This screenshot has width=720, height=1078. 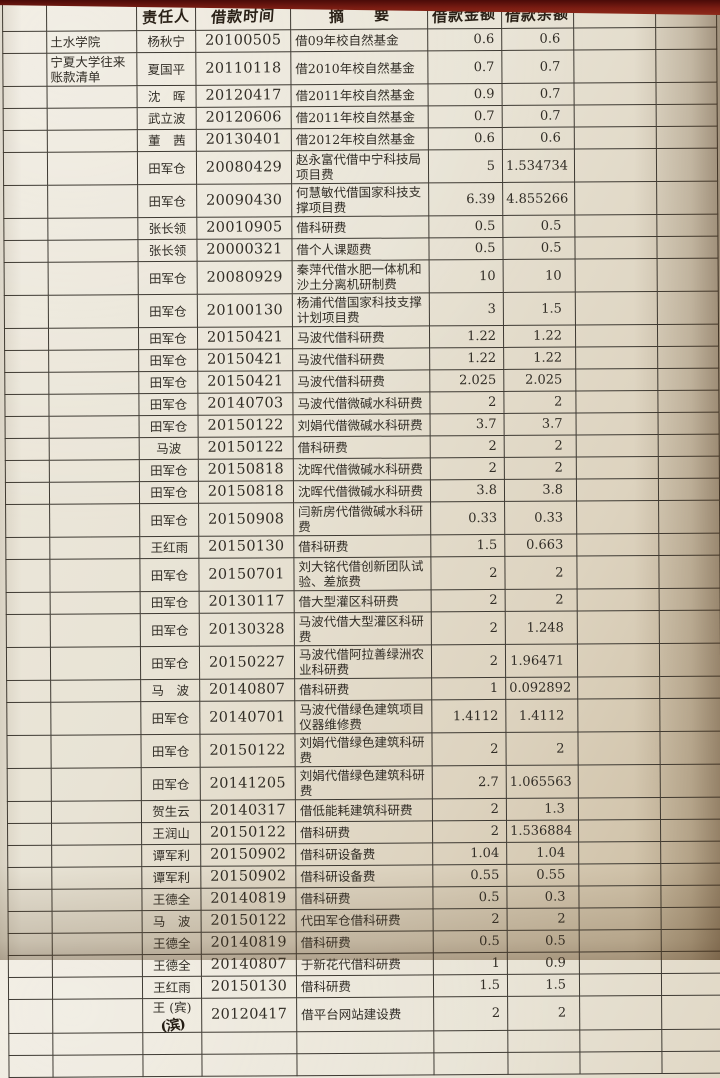 What do you see at coordinates (169, 547) in the screenshot?
I see `cell-person: 王红雨` at bounding box center [169, 547].